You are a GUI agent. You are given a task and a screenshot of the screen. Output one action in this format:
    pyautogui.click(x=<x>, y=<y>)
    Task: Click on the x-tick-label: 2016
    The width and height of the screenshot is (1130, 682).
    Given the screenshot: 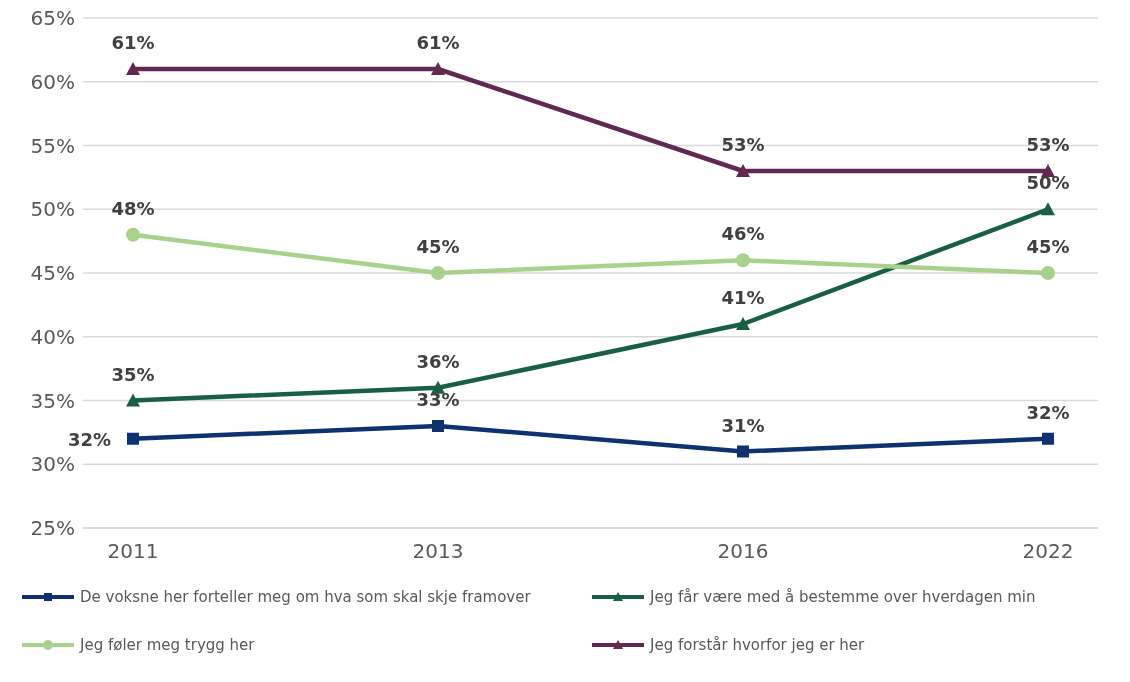 What is the action you would take?
    pyautogui.click(x=743, y=551)
    